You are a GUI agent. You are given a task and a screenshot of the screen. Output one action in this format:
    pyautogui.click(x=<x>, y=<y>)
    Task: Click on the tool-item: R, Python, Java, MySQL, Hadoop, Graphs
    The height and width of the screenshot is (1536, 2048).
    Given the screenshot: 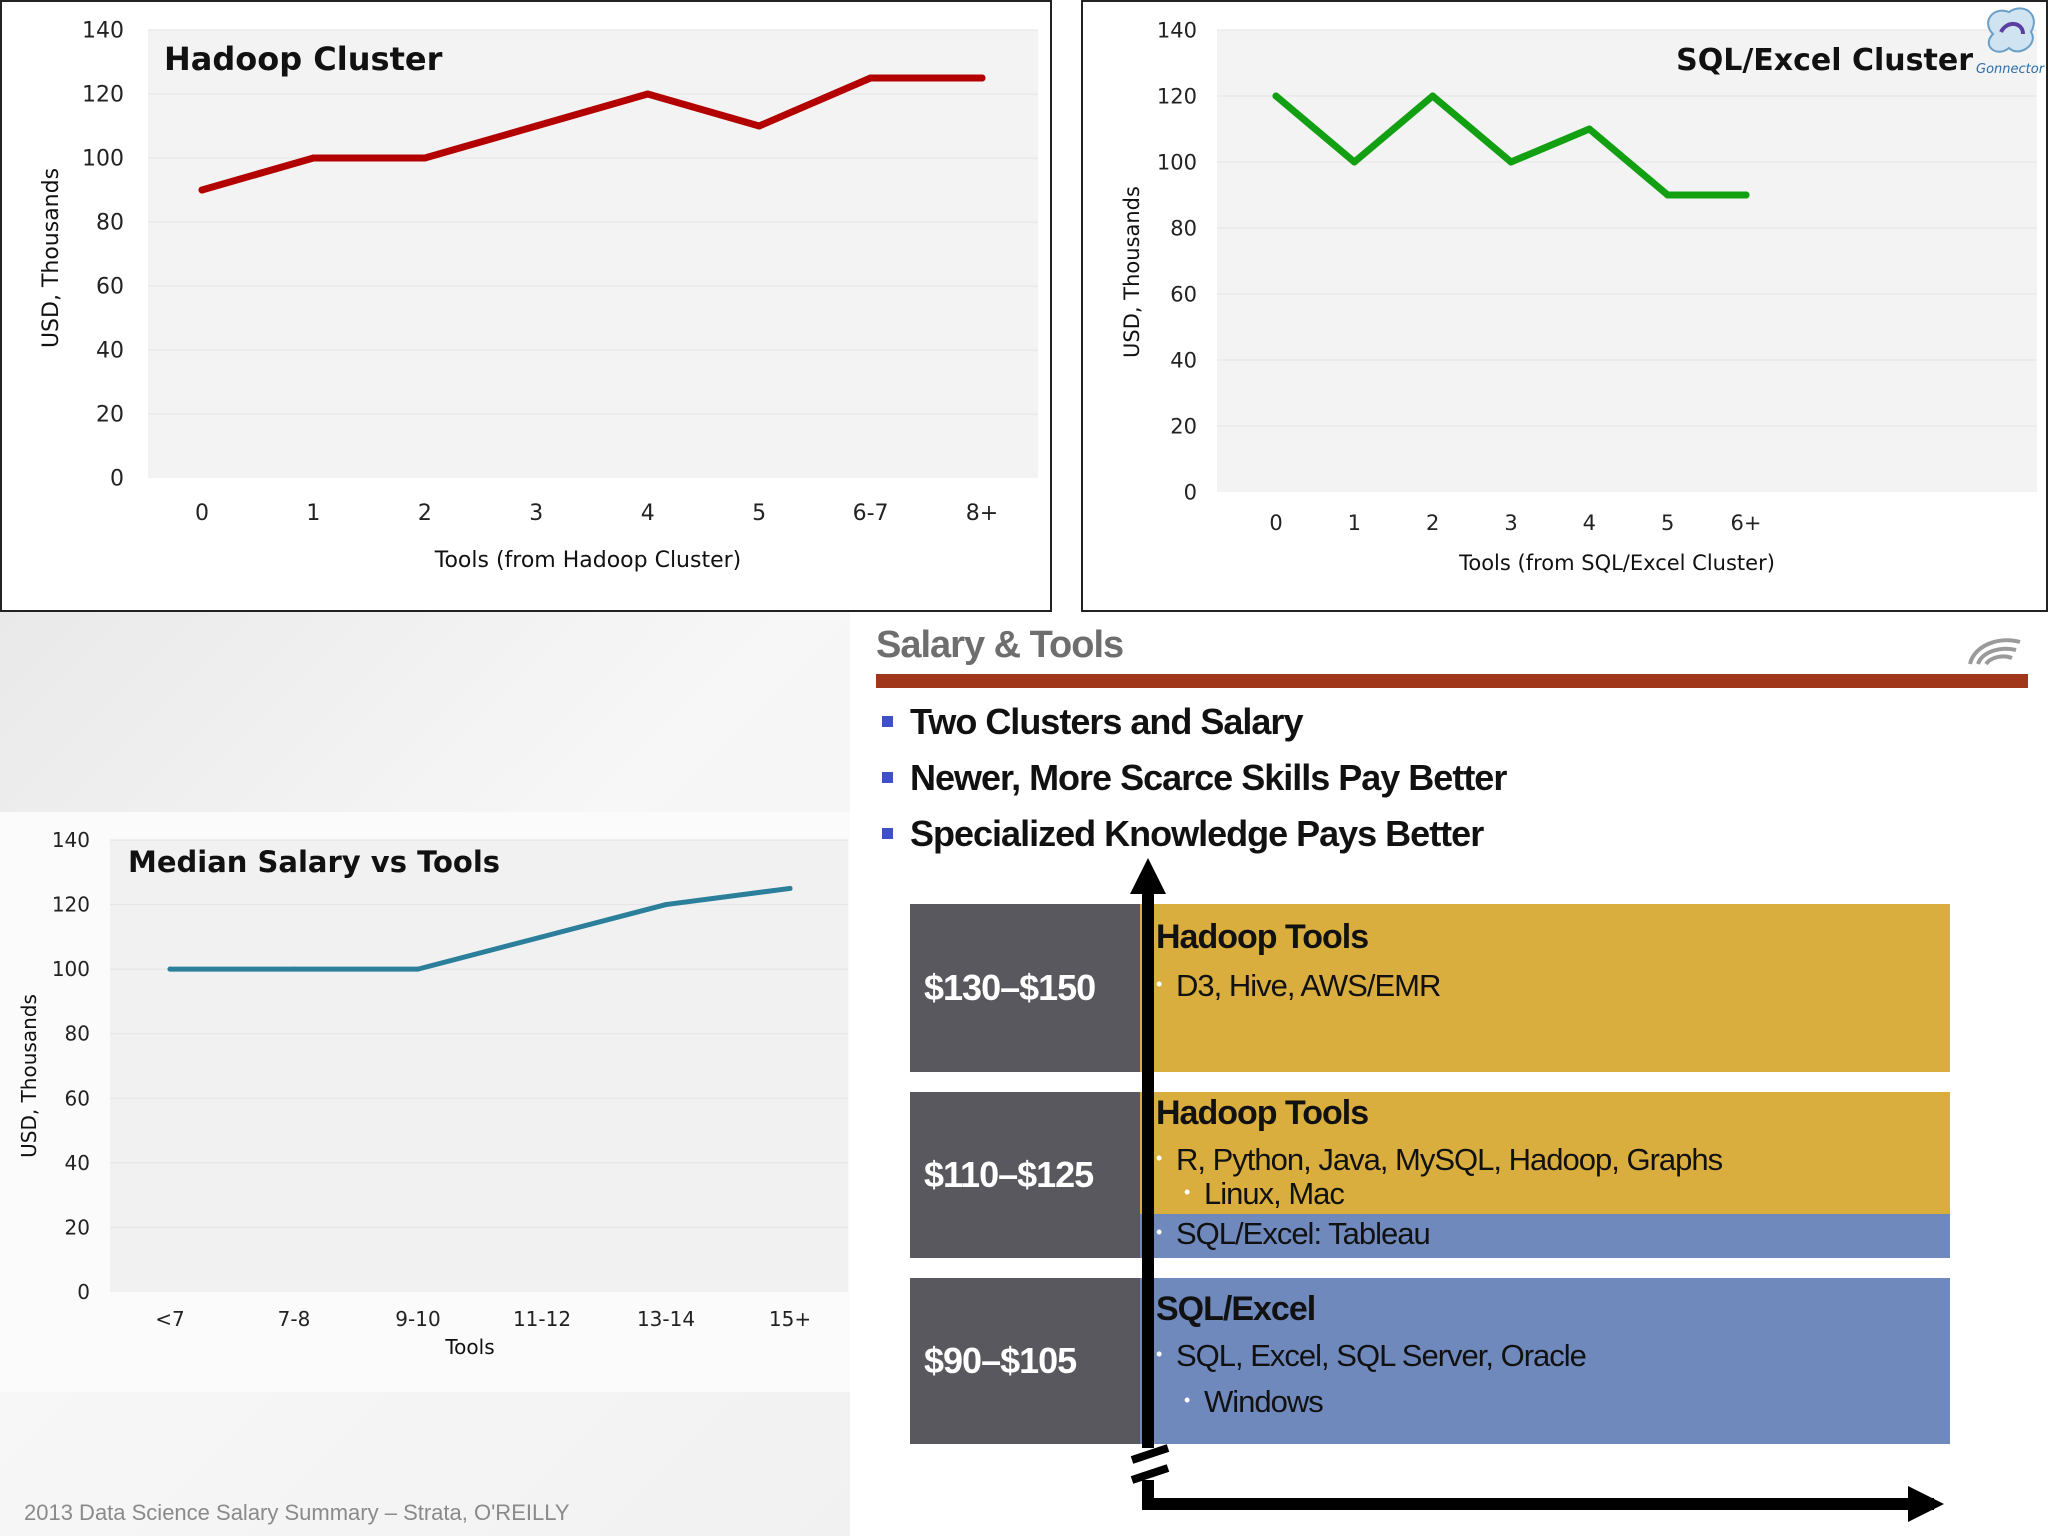 What is the action you would take?
    pyautogui.click(x=1439, y=1160)
    